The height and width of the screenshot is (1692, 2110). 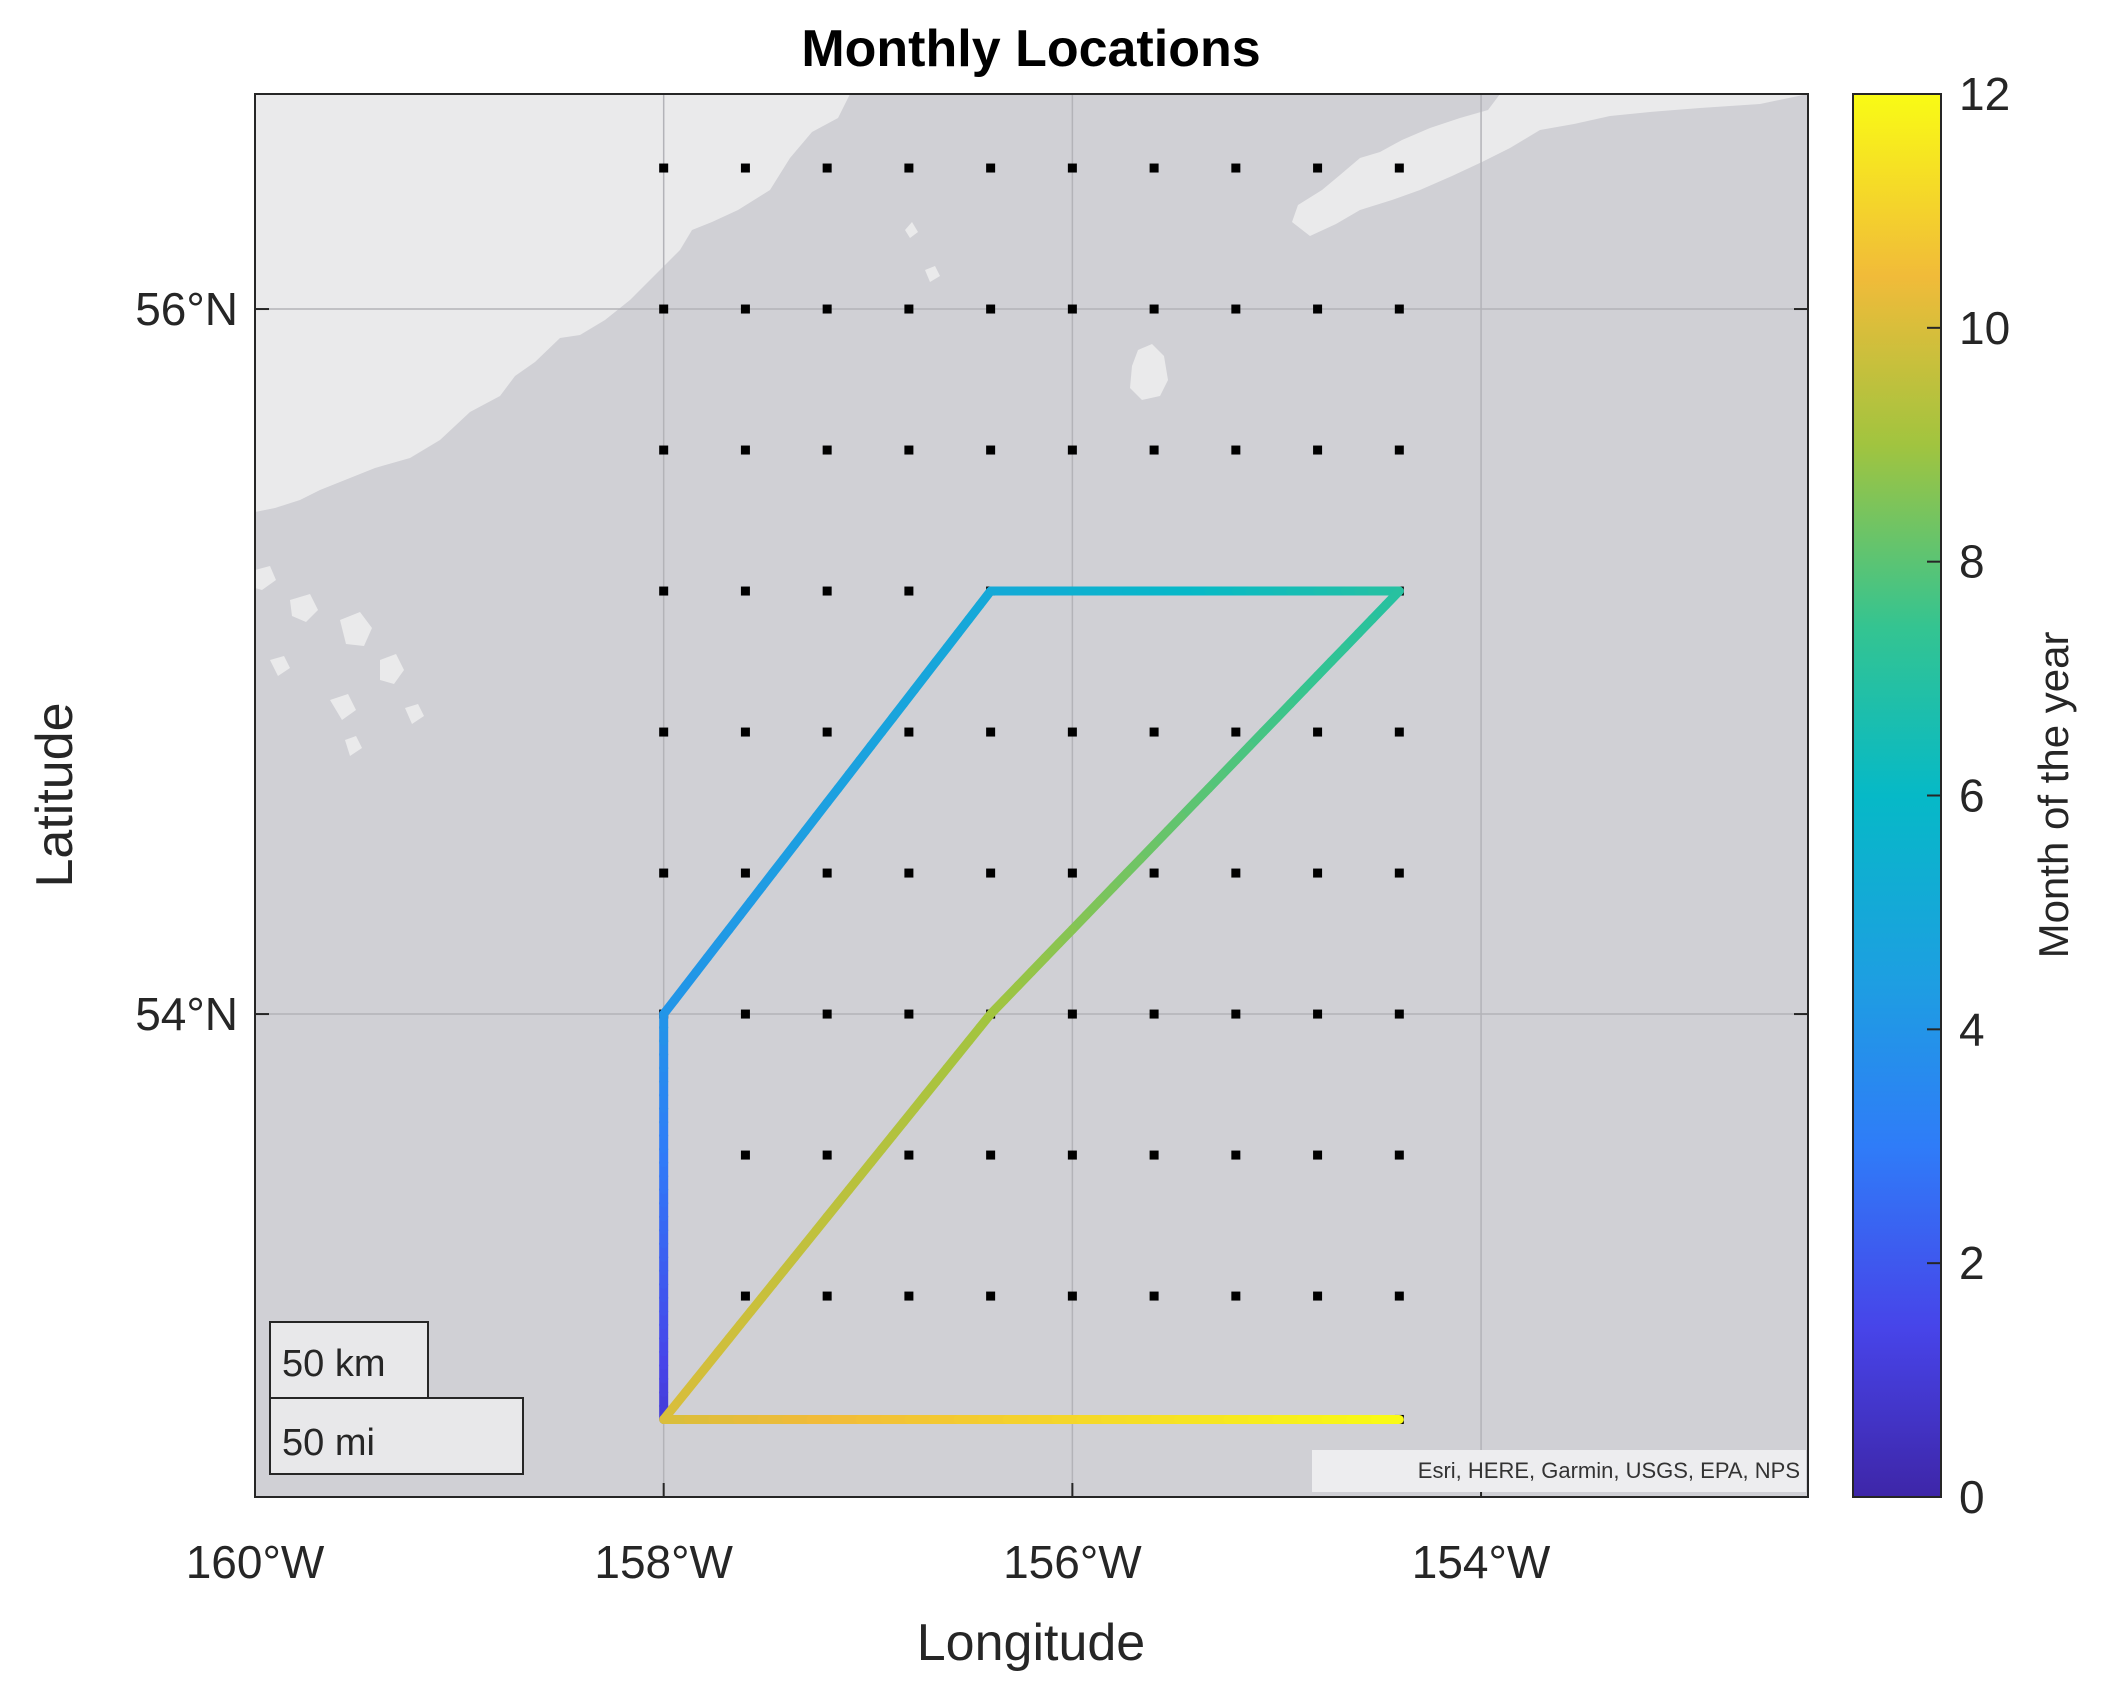 What do you see at coordinates (1030, 49) in the screenshot?
I see `chart-title: Monthly Locations` at bounding box center [1030, 49].